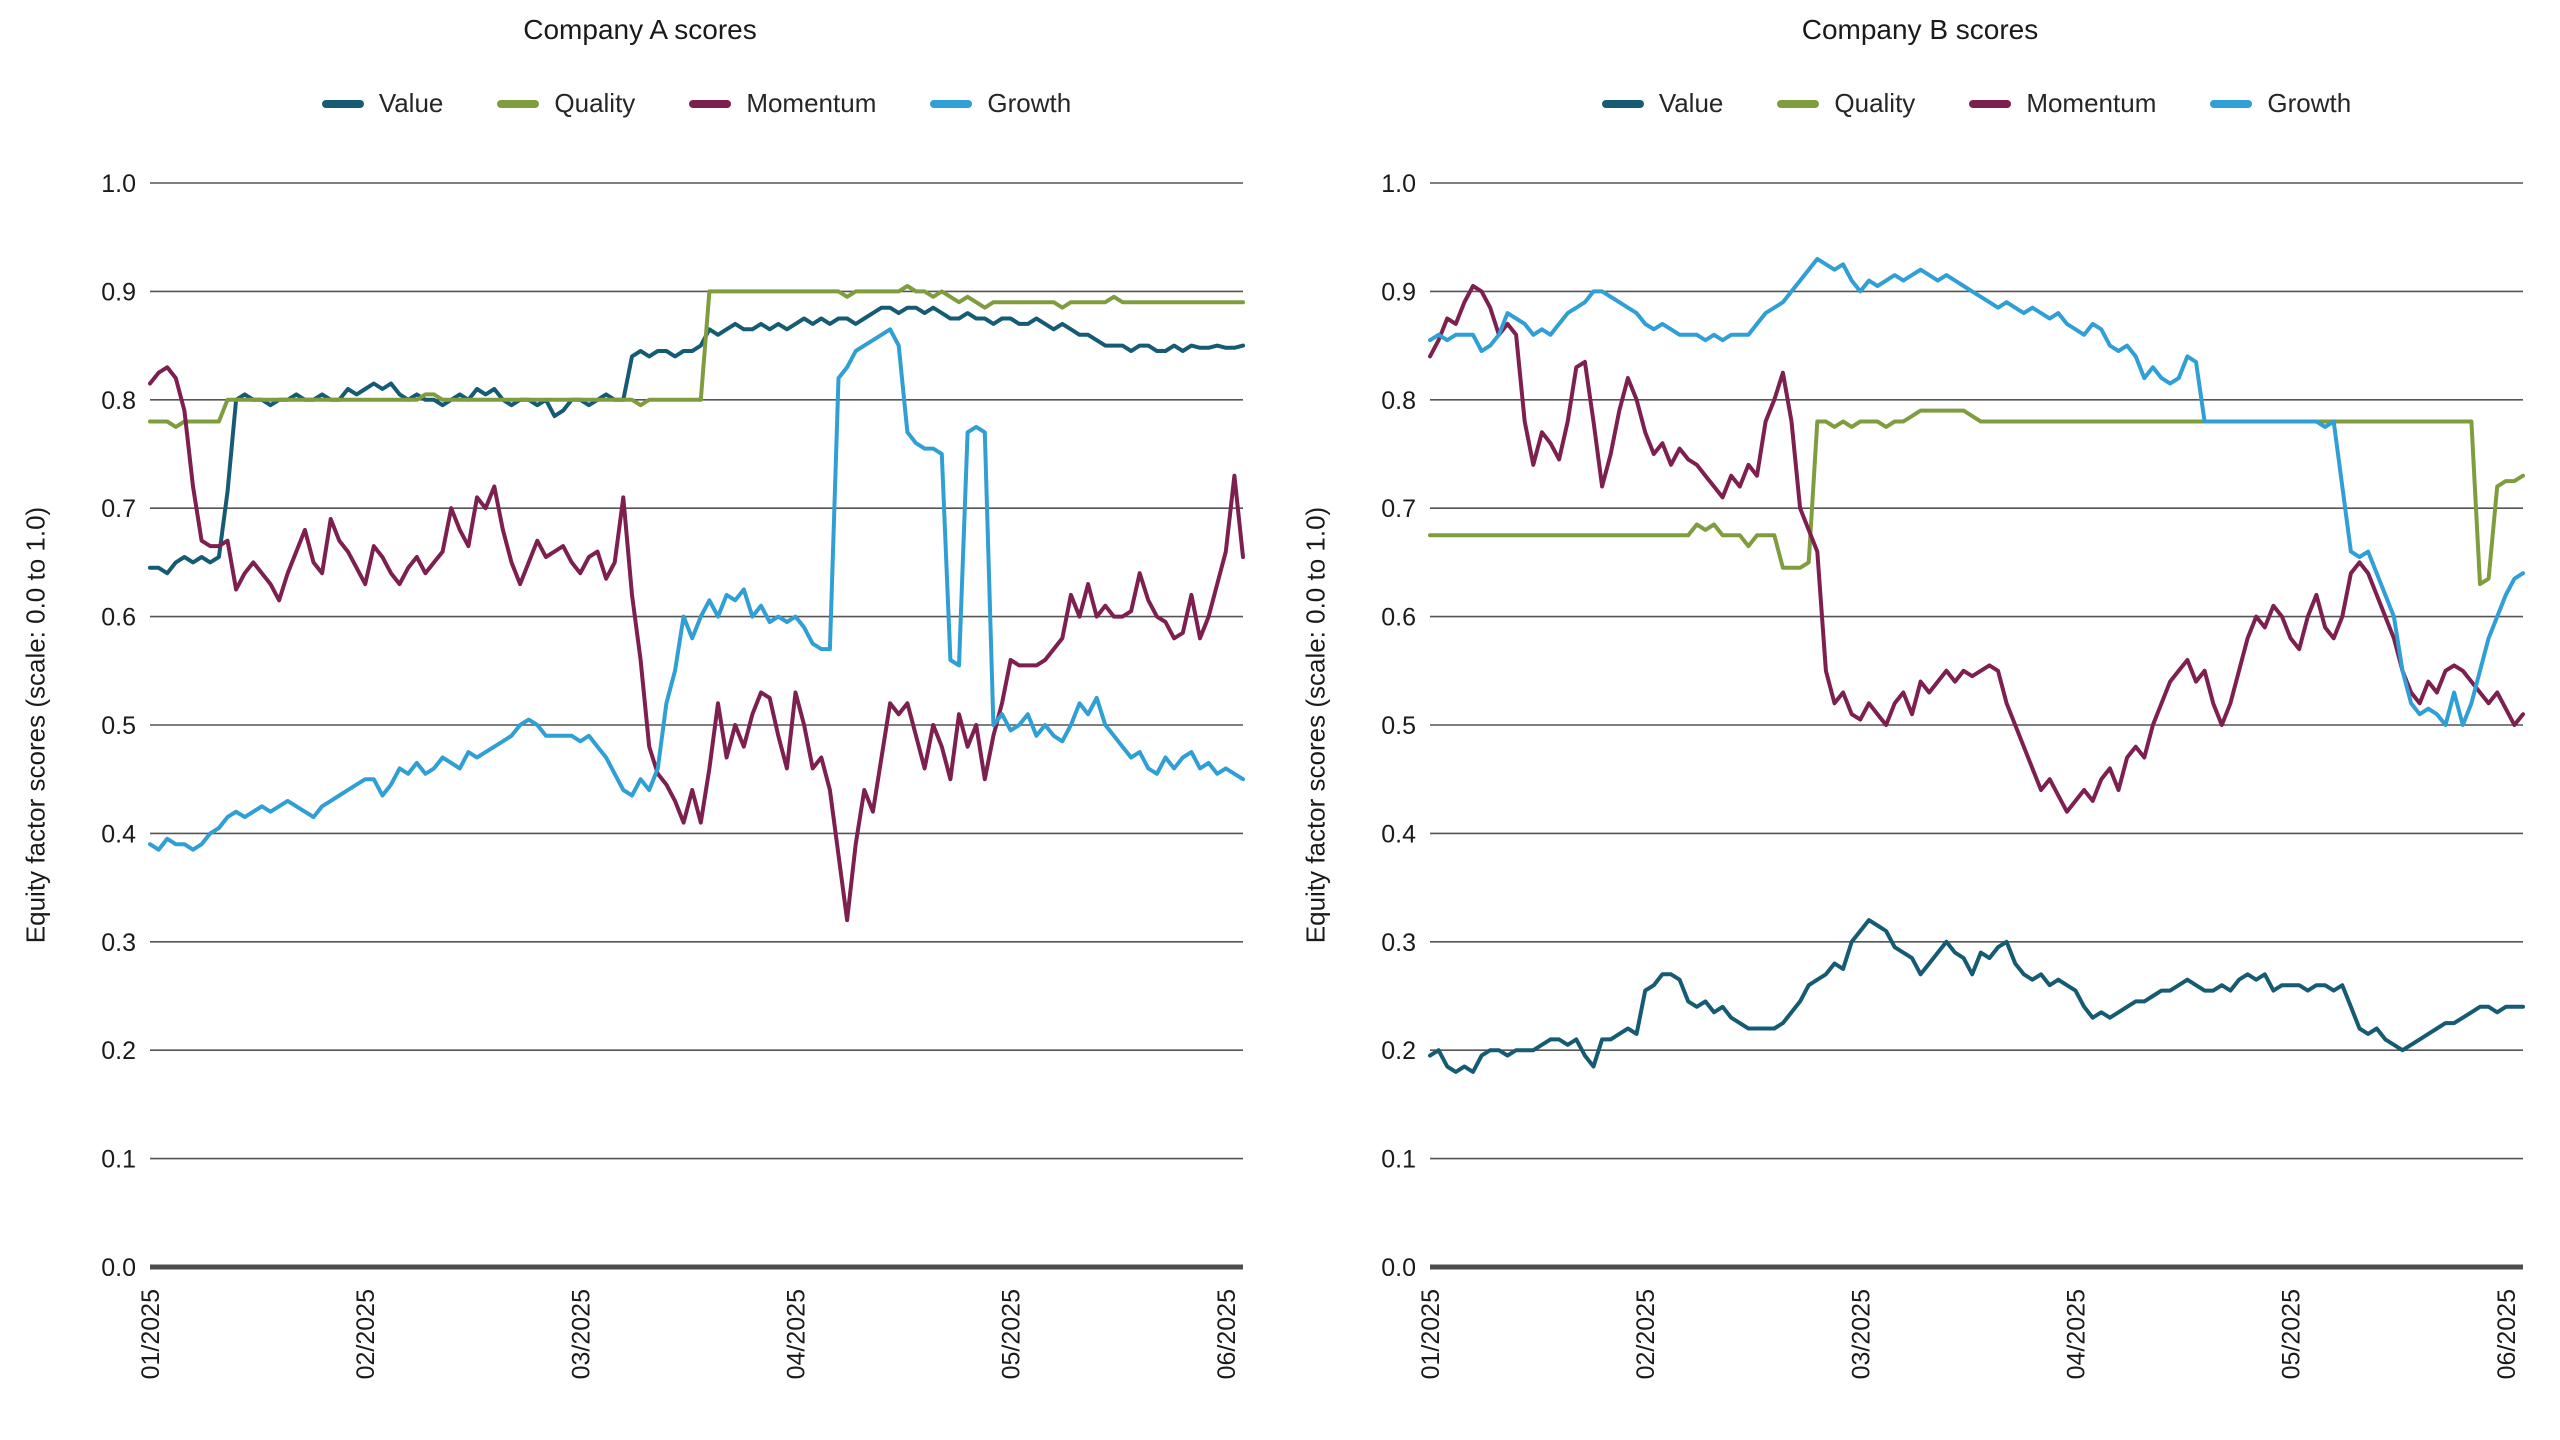 This screenshot has height=1440, width=2560. I want to click on chart-b-legend: Value Quality Momentum Growth, so click(1976, 103).